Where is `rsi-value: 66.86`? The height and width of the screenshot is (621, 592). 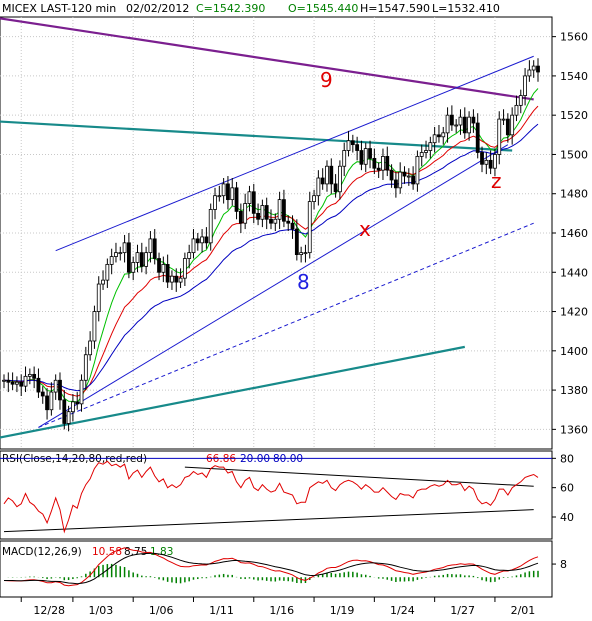 rsi-value: 66.86 is located at coordinates (221, 459).